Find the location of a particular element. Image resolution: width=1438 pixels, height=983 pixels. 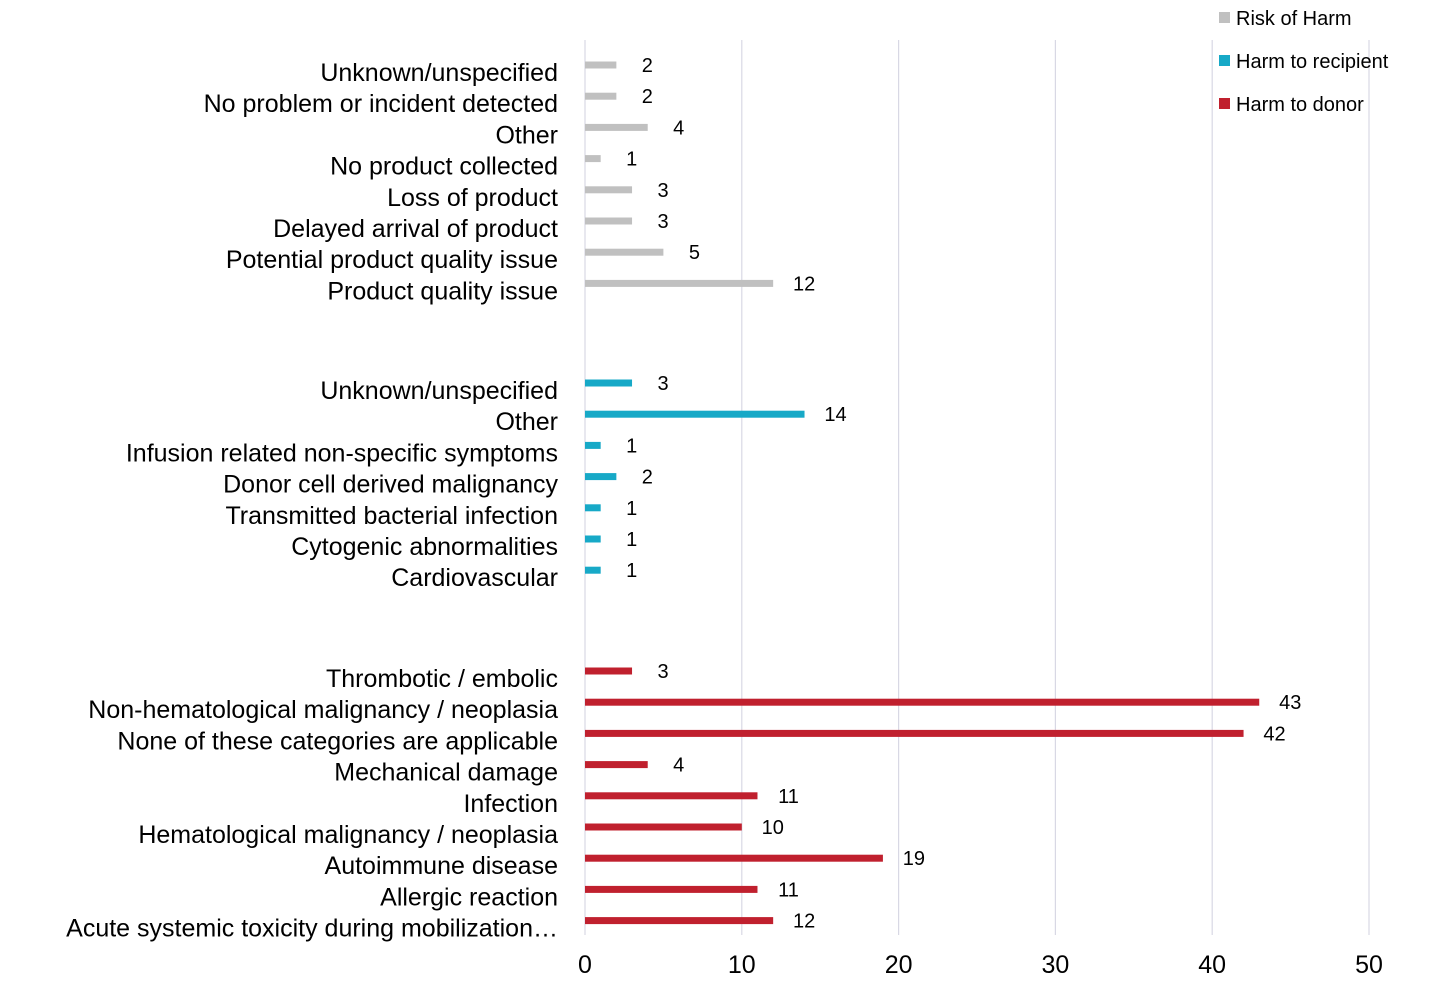

category-label: None of these categories are applicable is located at coordinates (337, 741).